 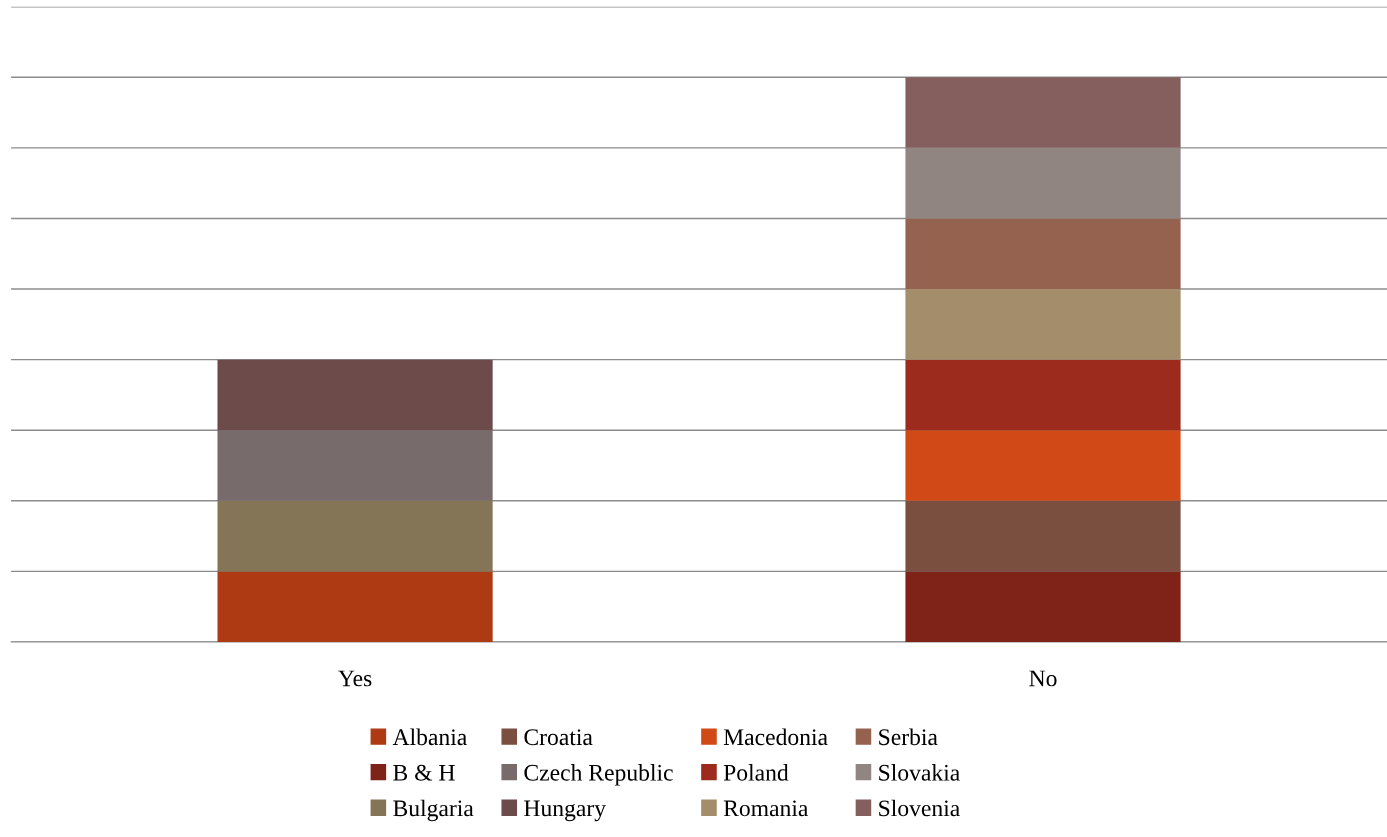 I want to click on legend-label: Czech Republic, so click(x=598, y=775).